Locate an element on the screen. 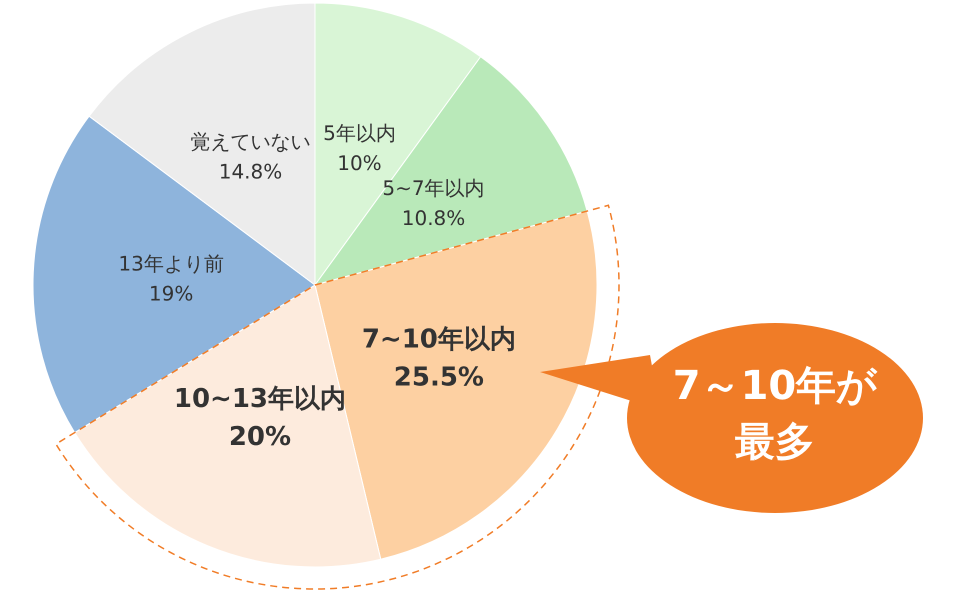  data-label: 10% is located at coordinates (359, 163).